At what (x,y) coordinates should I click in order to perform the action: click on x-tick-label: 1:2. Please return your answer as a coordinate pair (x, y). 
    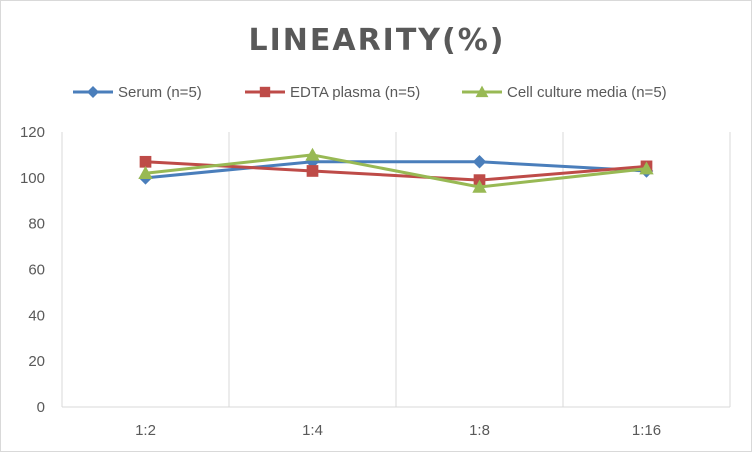
    Looking at the image, I should click on (145, 430).